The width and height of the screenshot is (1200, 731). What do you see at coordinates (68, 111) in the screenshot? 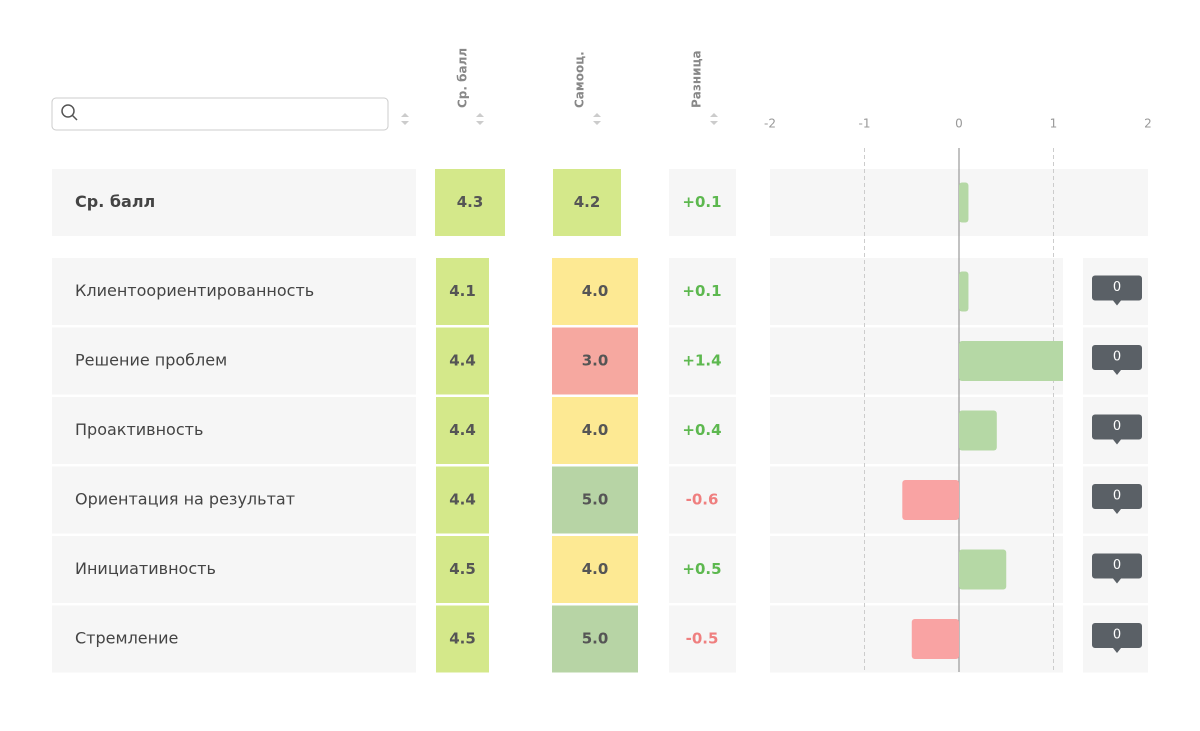
I see `search-icon` at bounding box center [68, 111].